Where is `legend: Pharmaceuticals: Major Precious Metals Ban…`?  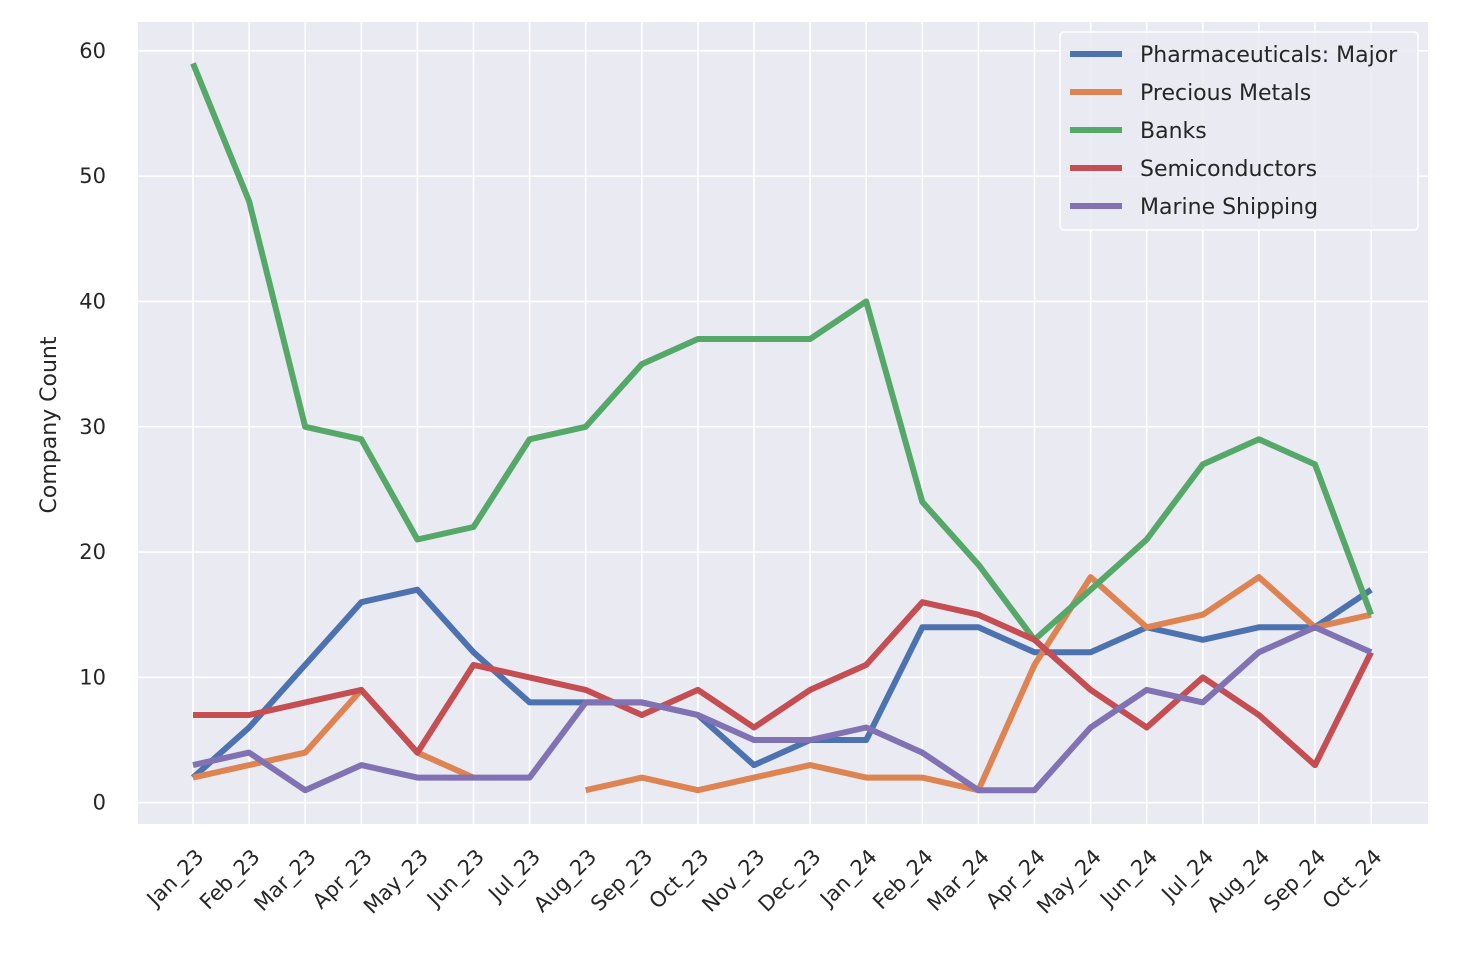 legend: Pharmaceuticals: Major Precious Metals Ban… is located at coordinates (1239, 131).